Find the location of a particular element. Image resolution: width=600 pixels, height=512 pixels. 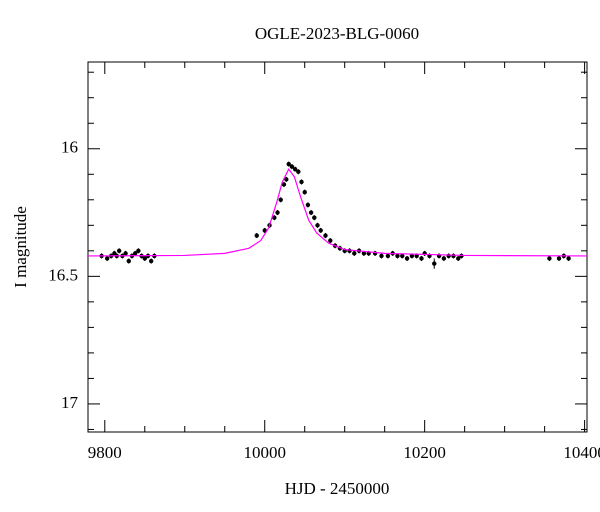

y-axis-label: I magnitude is located at coordinates (20, 247).